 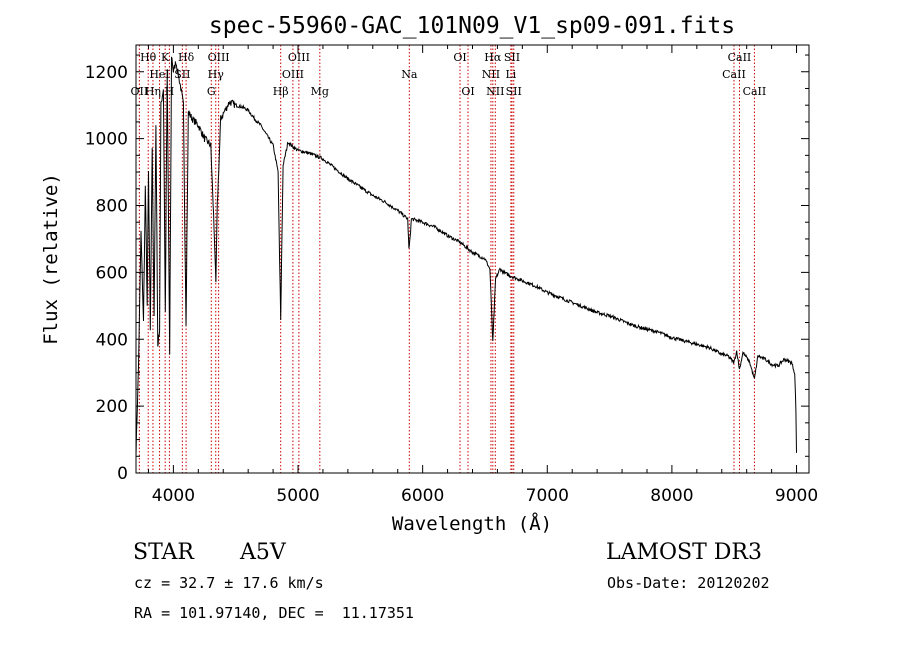 I want to click on y-tick-label: 0, so click(x=122, y=474).